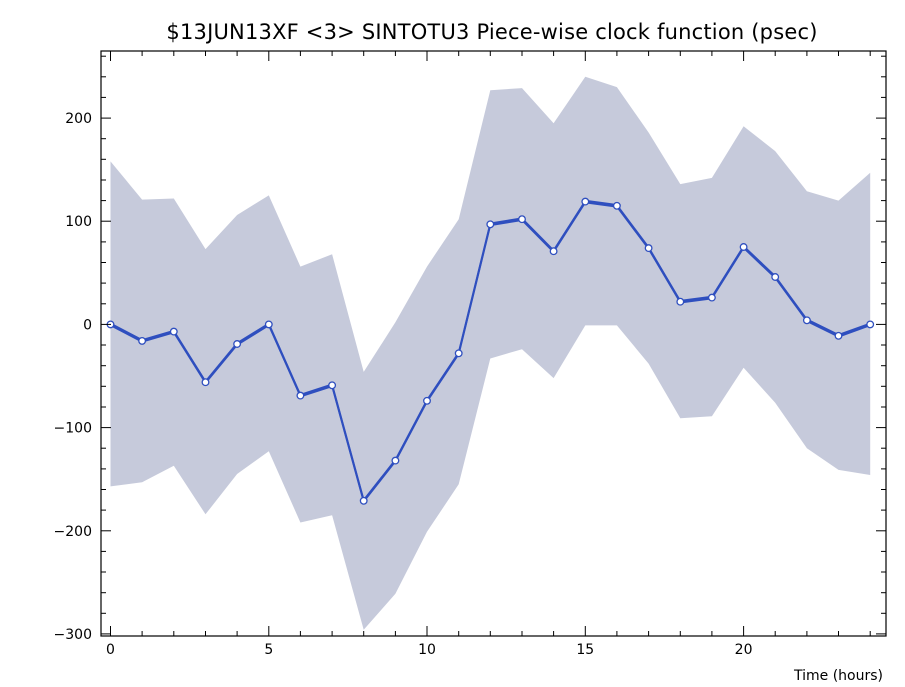  Describe the element at coordinates (73, 377) in the screenshot. I see `y-axis-tick-labels: −300 −200 −100 0 100 200` at that location.